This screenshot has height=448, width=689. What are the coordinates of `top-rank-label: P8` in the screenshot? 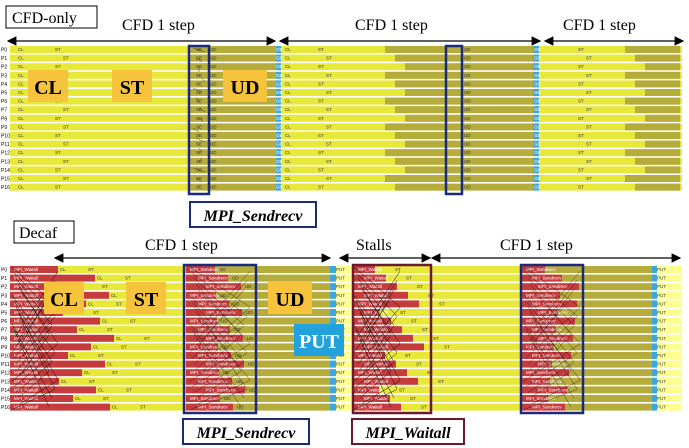 It's located at (4, 119).